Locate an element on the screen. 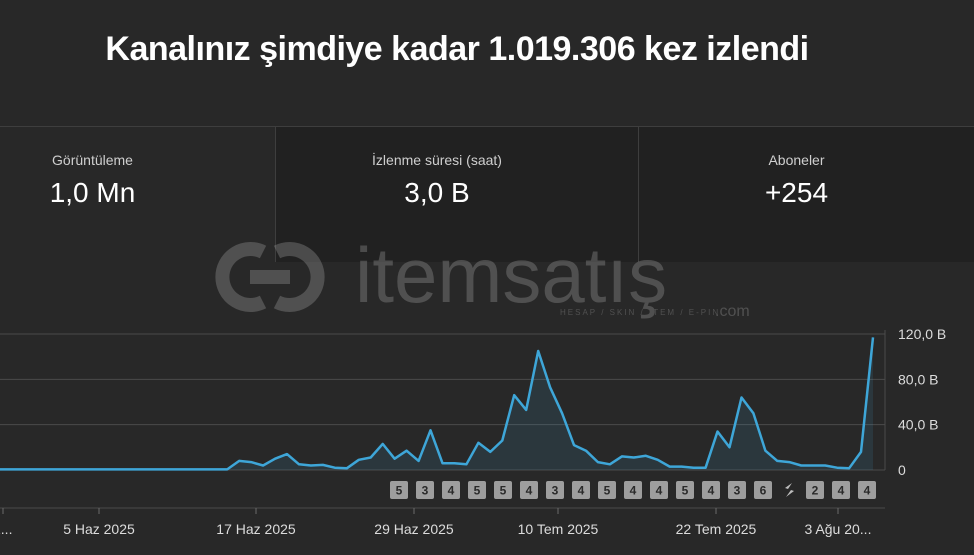 Image resolution: width=974 pixels, height=555 pixels. shorts-icon is located at coordinates (789, 490).